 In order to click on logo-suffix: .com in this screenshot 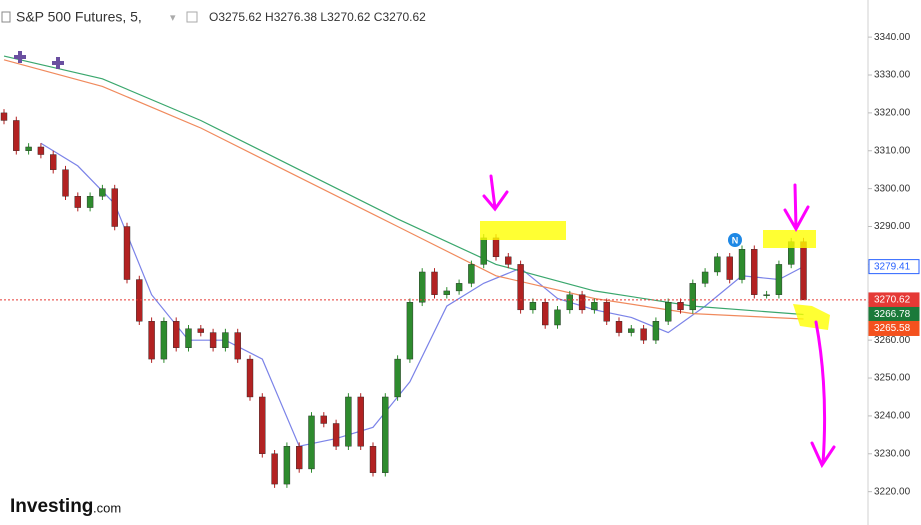, I will do `click(107, 507)`.